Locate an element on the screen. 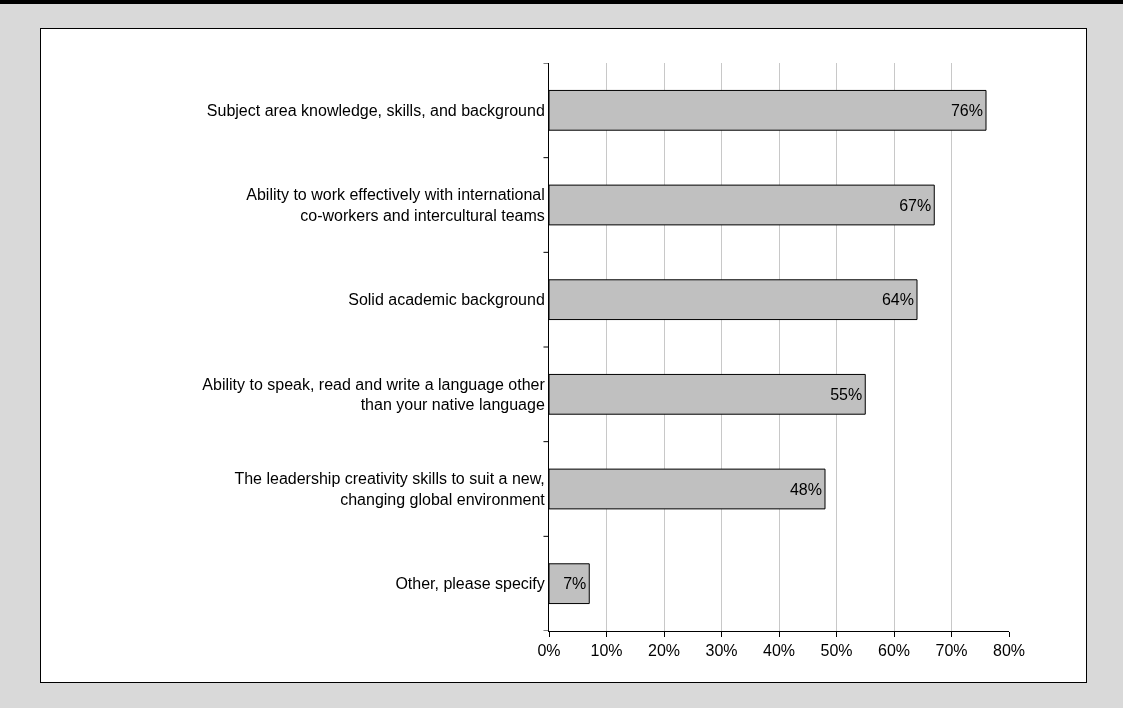  data-label: 64% is located at coordinates (897, 300).